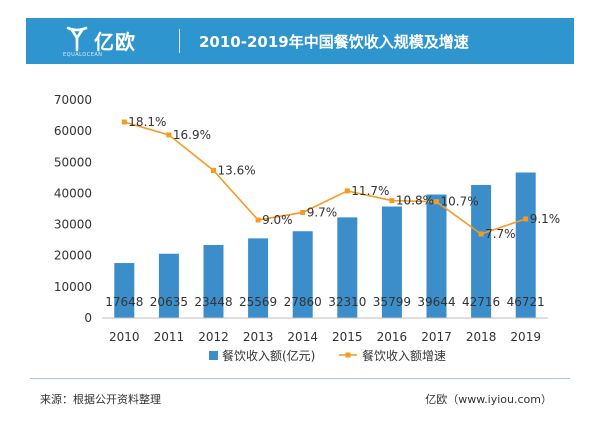 Image resolution: width=600 pixels, height=422 pixels. Describe the element at coordinates (327, 355) in the screenshot. I see `legend: 餐饮收入额(亿元) 餐饮收入额增速` at that location.